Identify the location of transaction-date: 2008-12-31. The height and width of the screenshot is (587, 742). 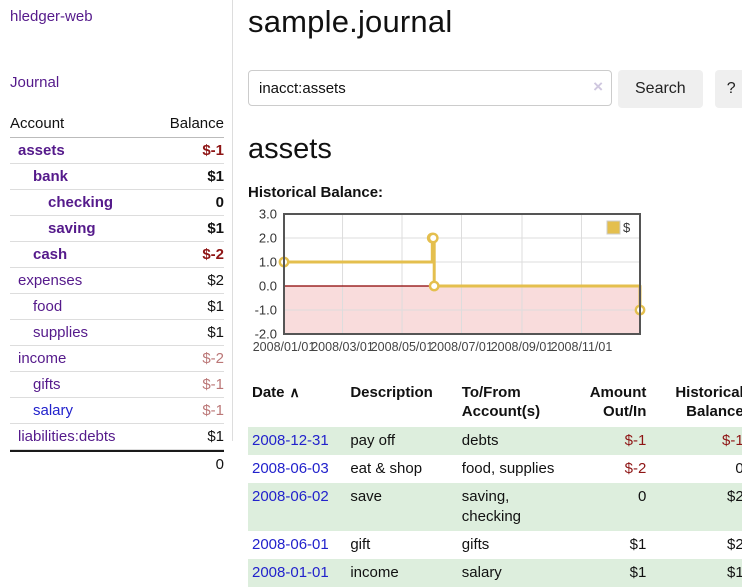
(297, 441).